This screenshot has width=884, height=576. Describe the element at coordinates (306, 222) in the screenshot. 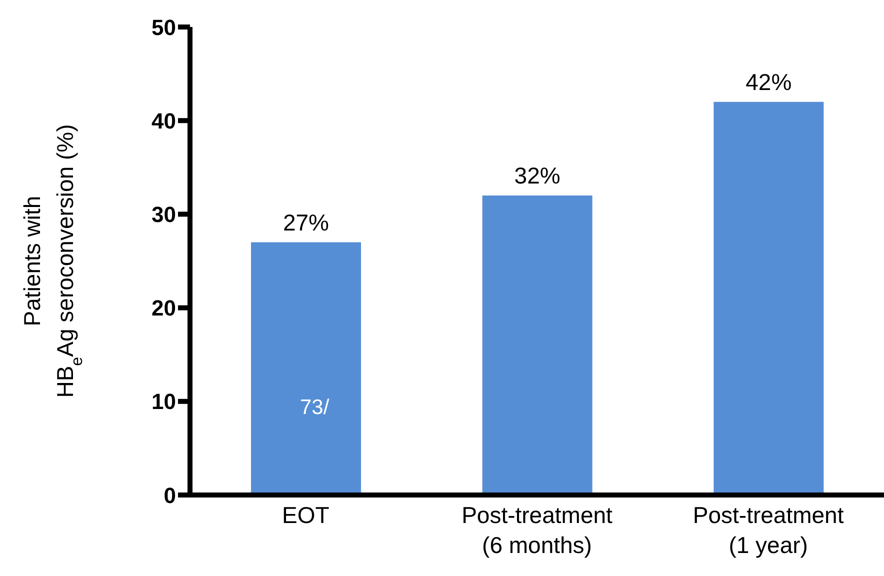

I see `data-label: 27%` at that location.